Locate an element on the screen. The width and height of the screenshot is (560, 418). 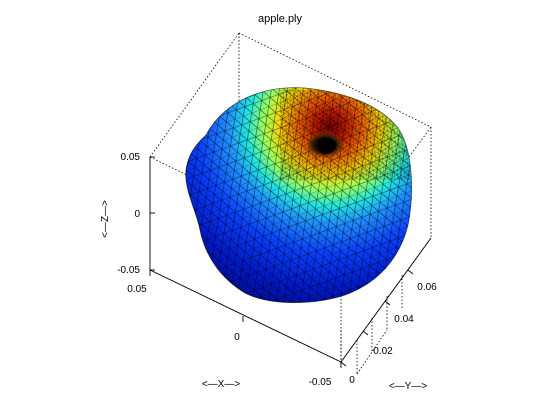
y-tick-label: 0 is located at coordinates (352, 380).